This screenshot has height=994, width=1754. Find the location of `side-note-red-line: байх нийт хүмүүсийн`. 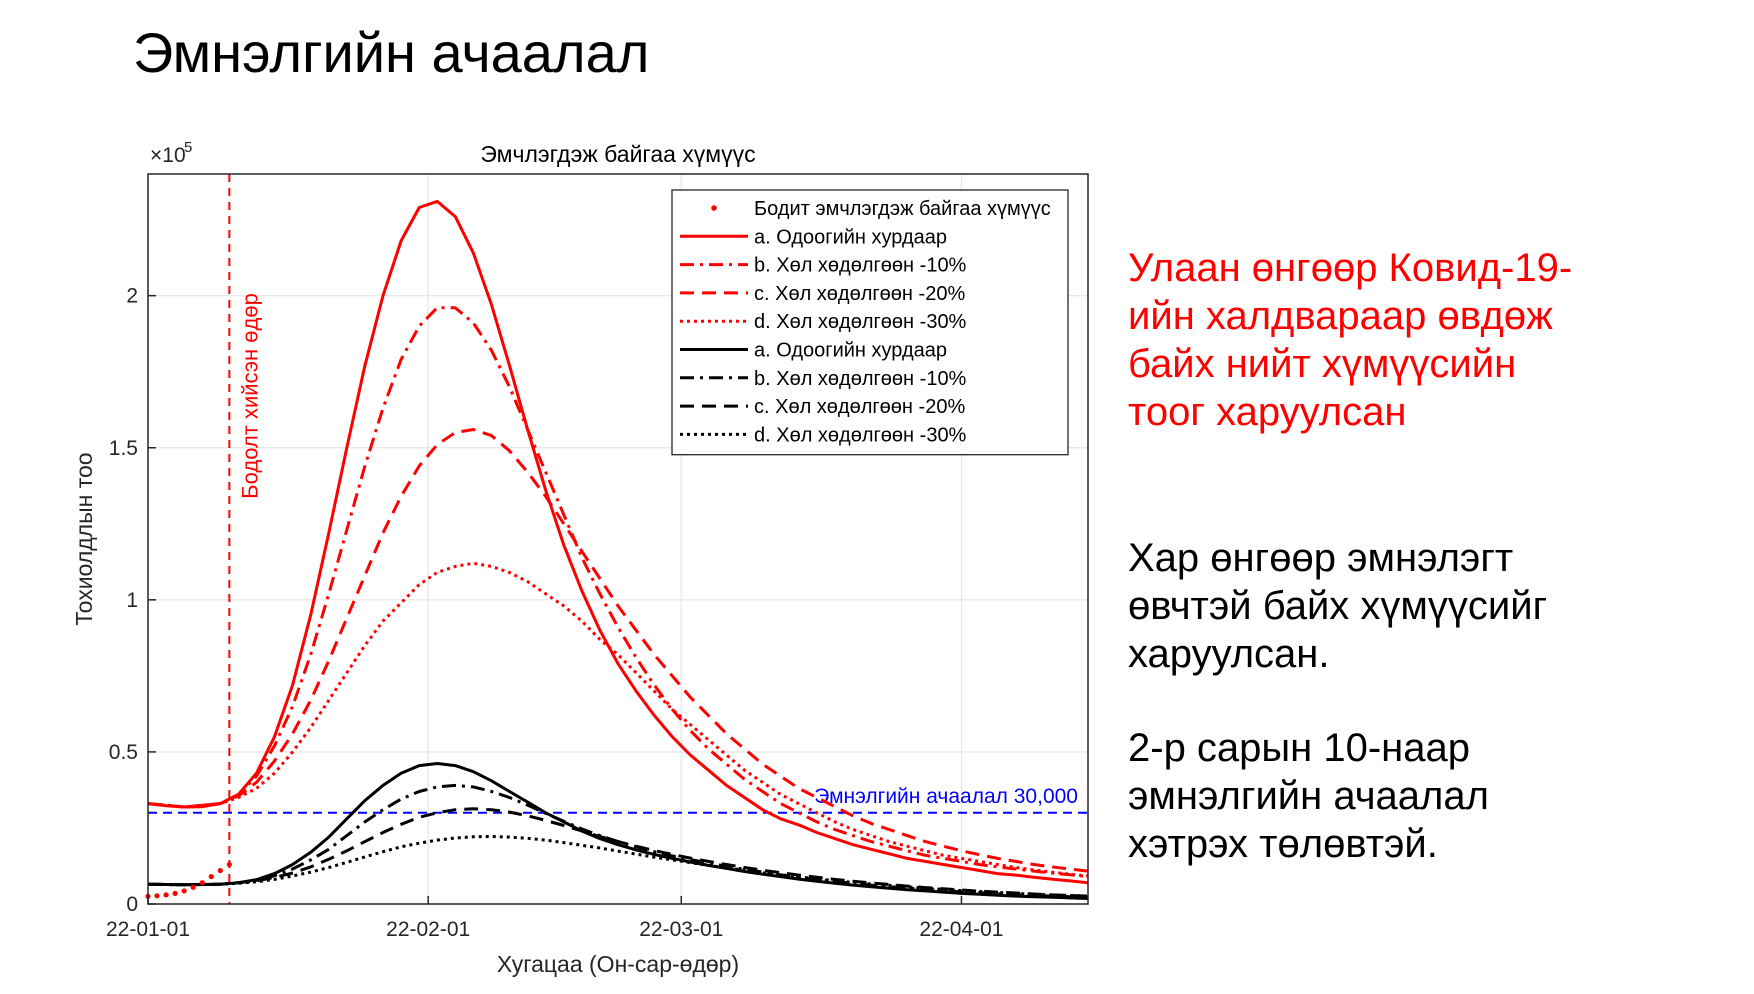

side-note-red-line: байх нийт хүмүүсийн is located at coordinates (1322, 364).